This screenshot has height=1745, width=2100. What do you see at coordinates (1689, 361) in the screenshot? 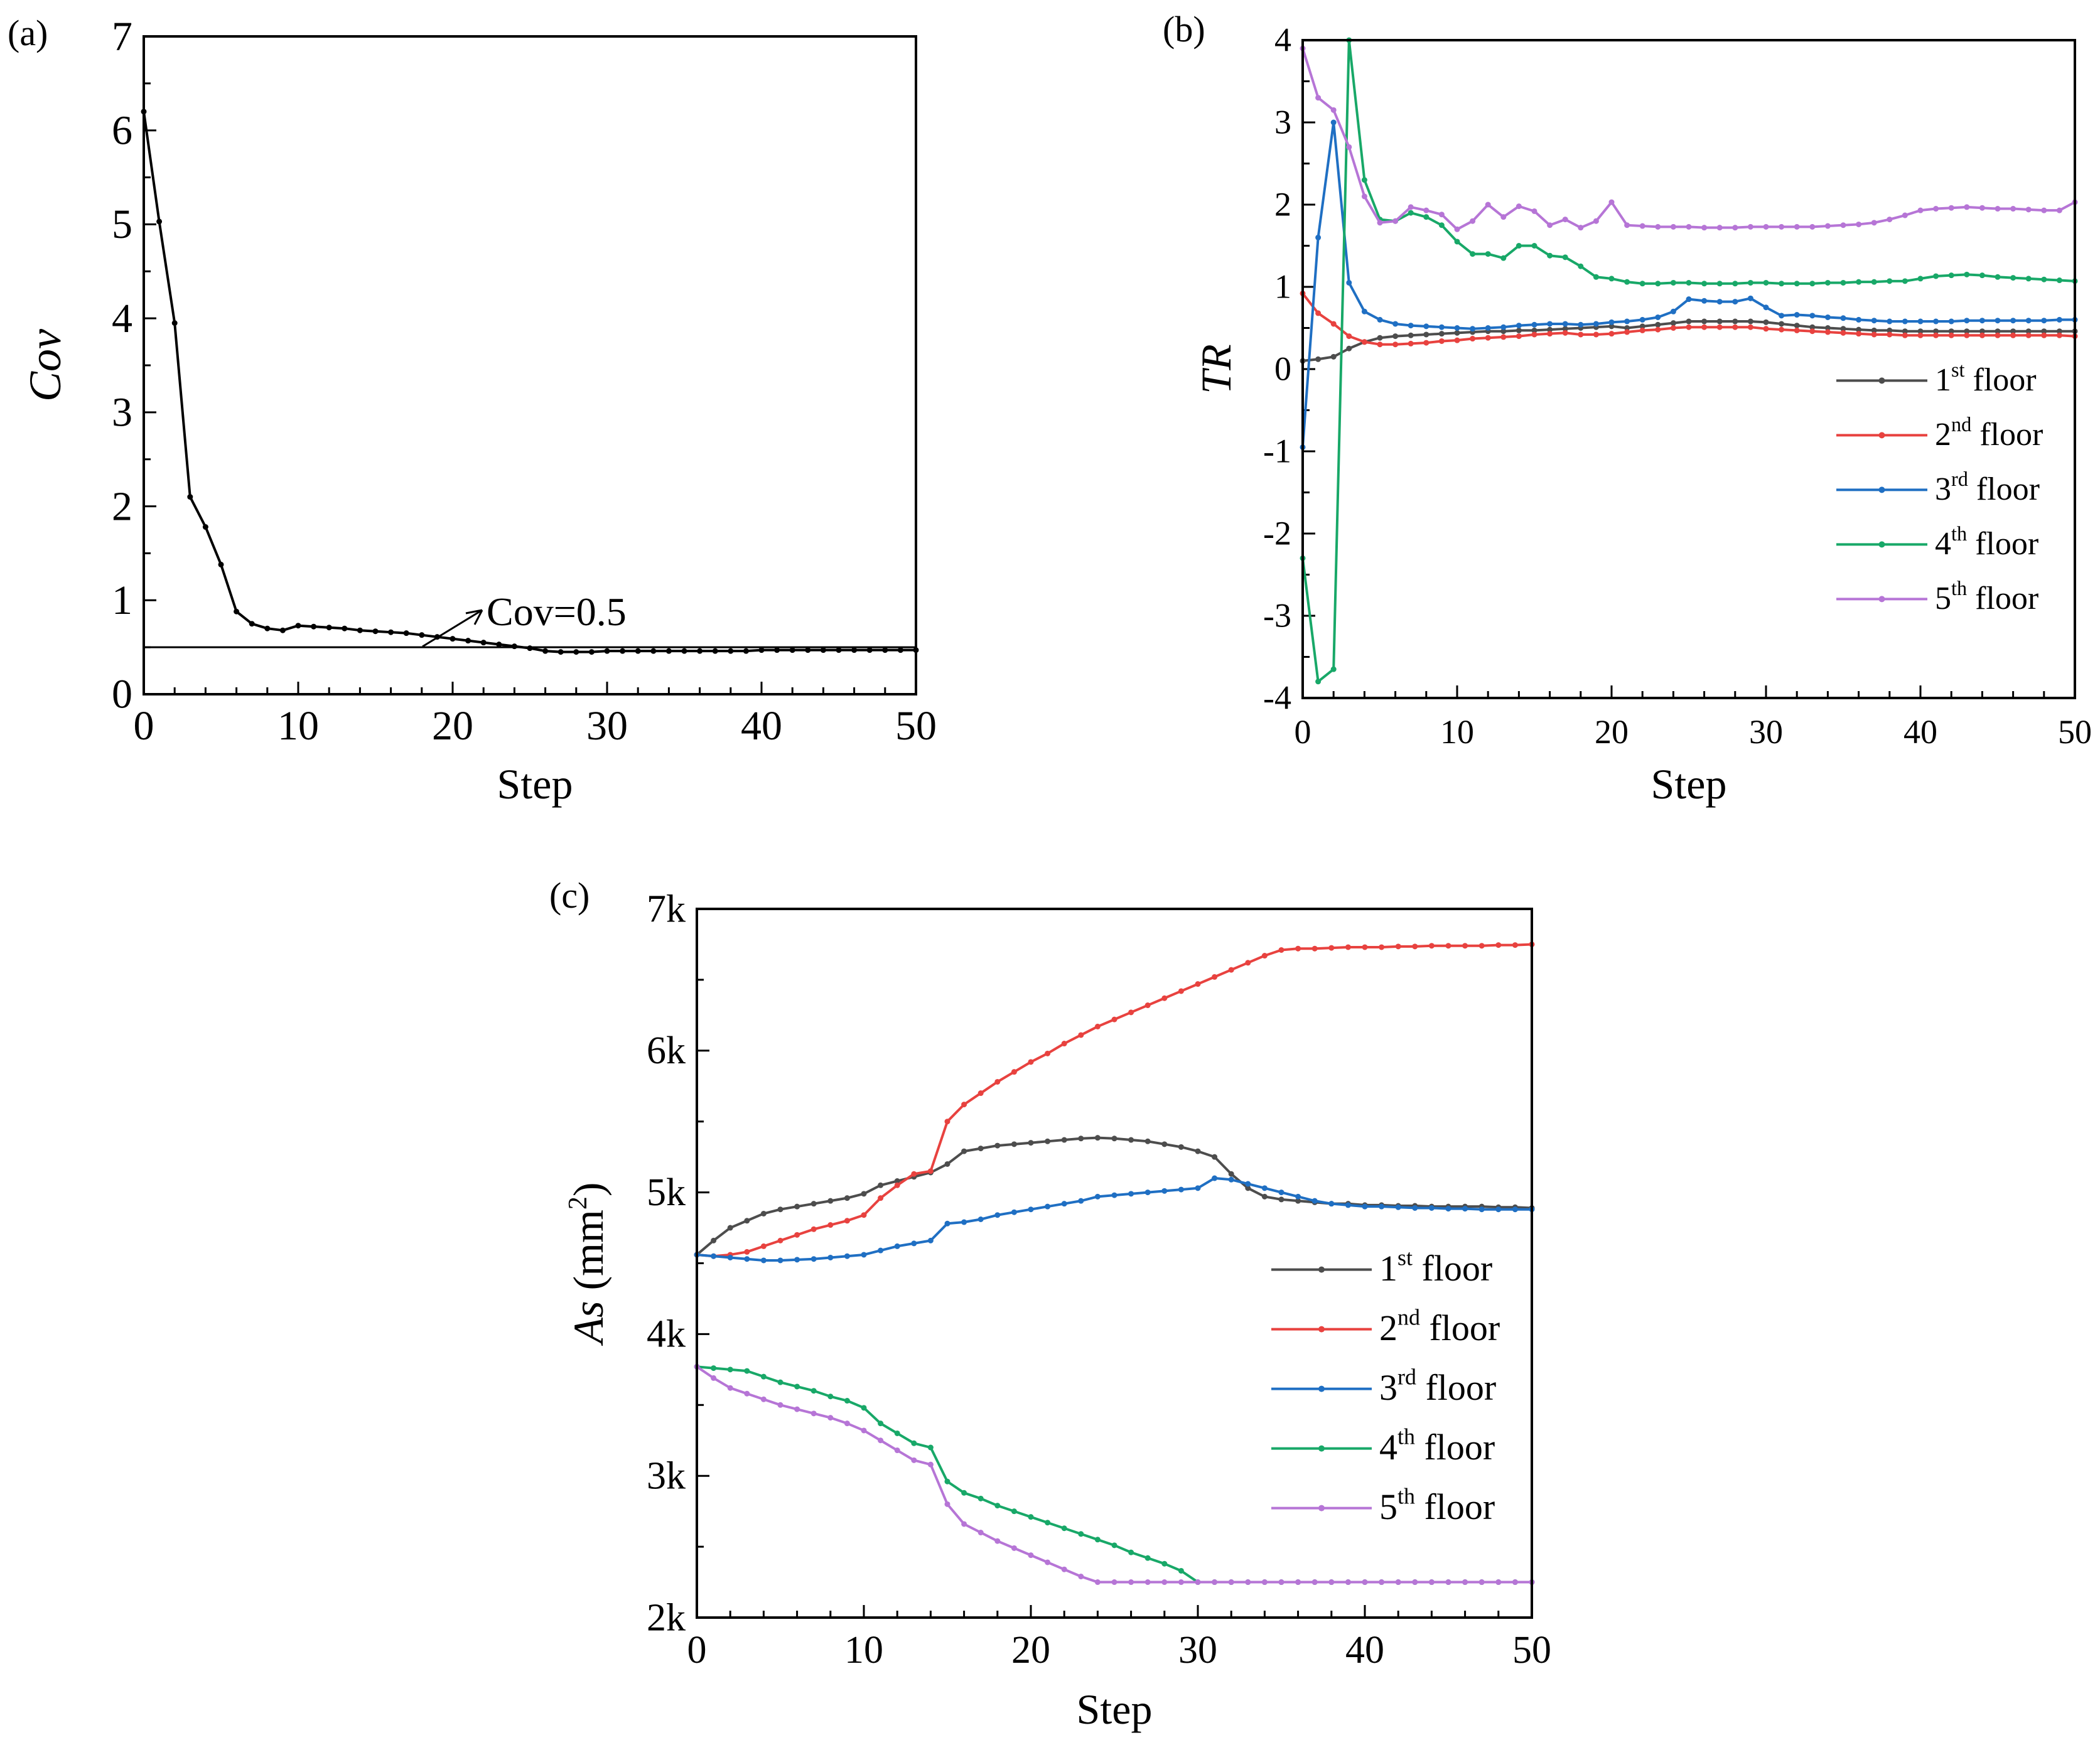
I see `panel-b-lines` at bounding box center [1689, 361].